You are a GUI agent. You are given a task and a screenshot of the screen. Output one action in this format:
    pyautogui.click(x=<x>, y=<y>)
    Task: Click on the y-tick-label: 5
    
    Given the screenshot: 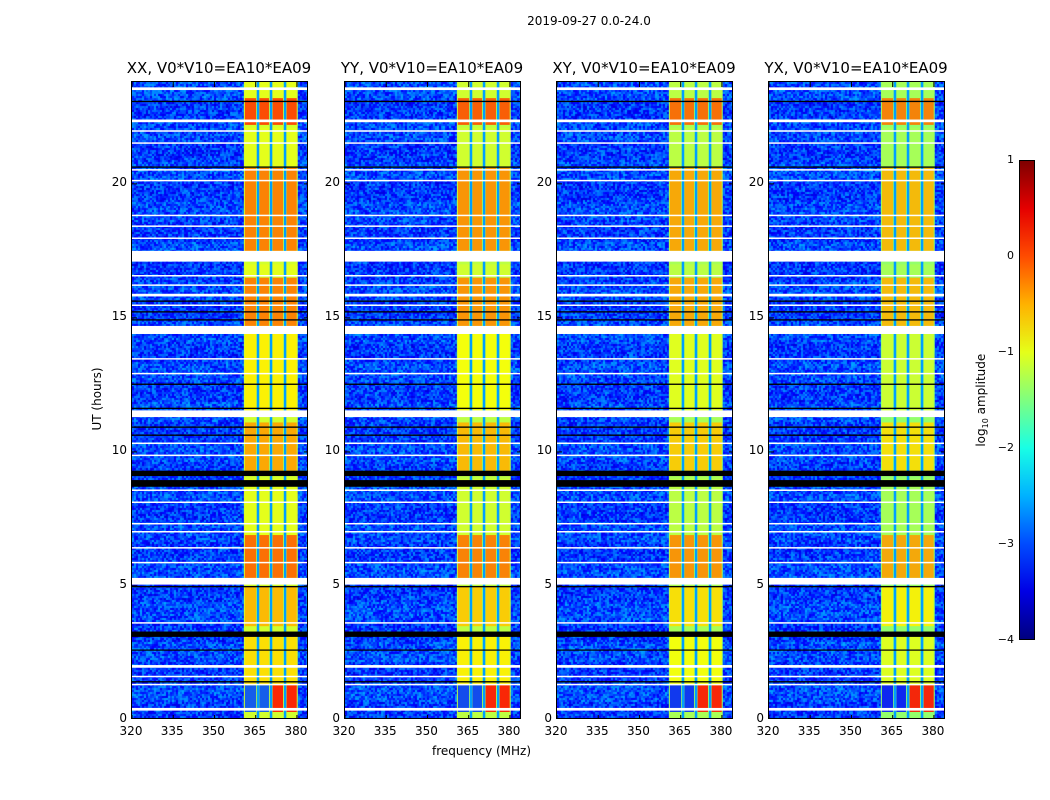 What is the action you would take?
    pyautogui.click(x=336, y=583)
    